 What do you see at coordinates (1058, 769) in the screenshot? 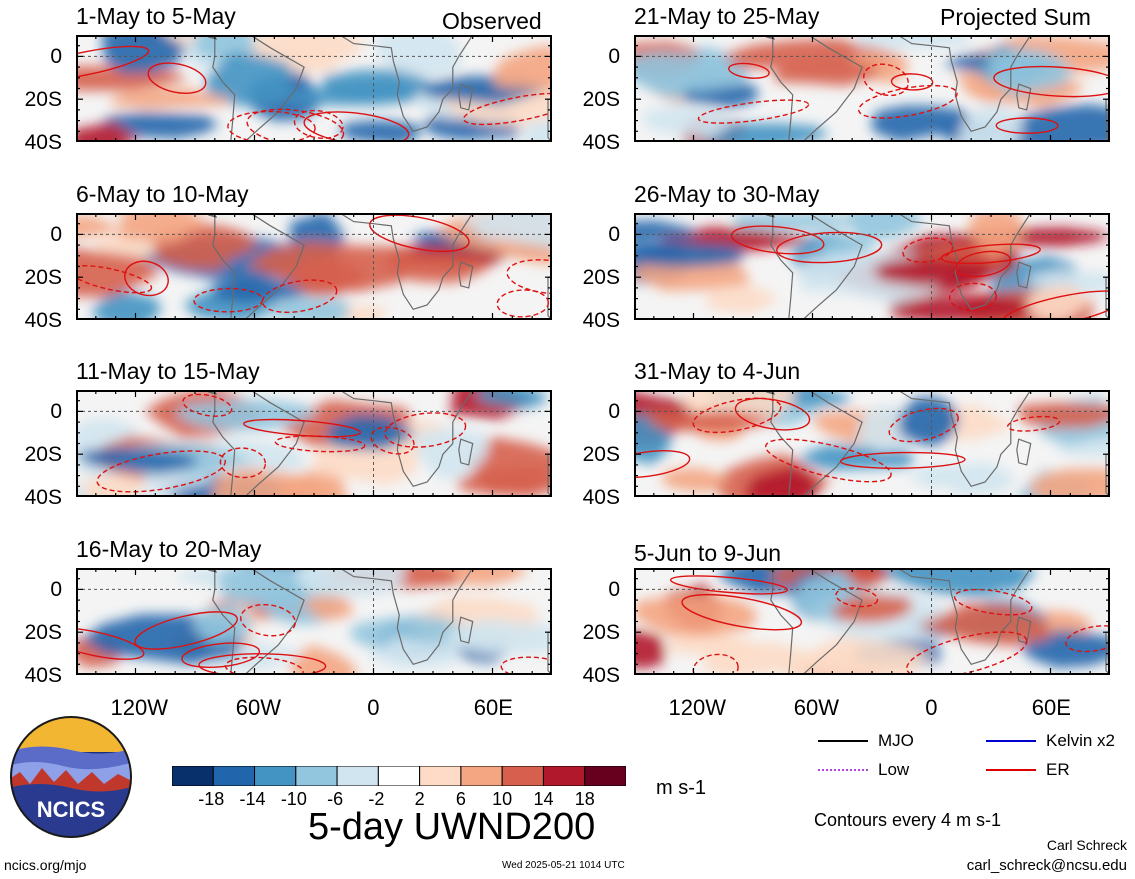
I see `legend-label: ER` at bounding box center [1058, 769].